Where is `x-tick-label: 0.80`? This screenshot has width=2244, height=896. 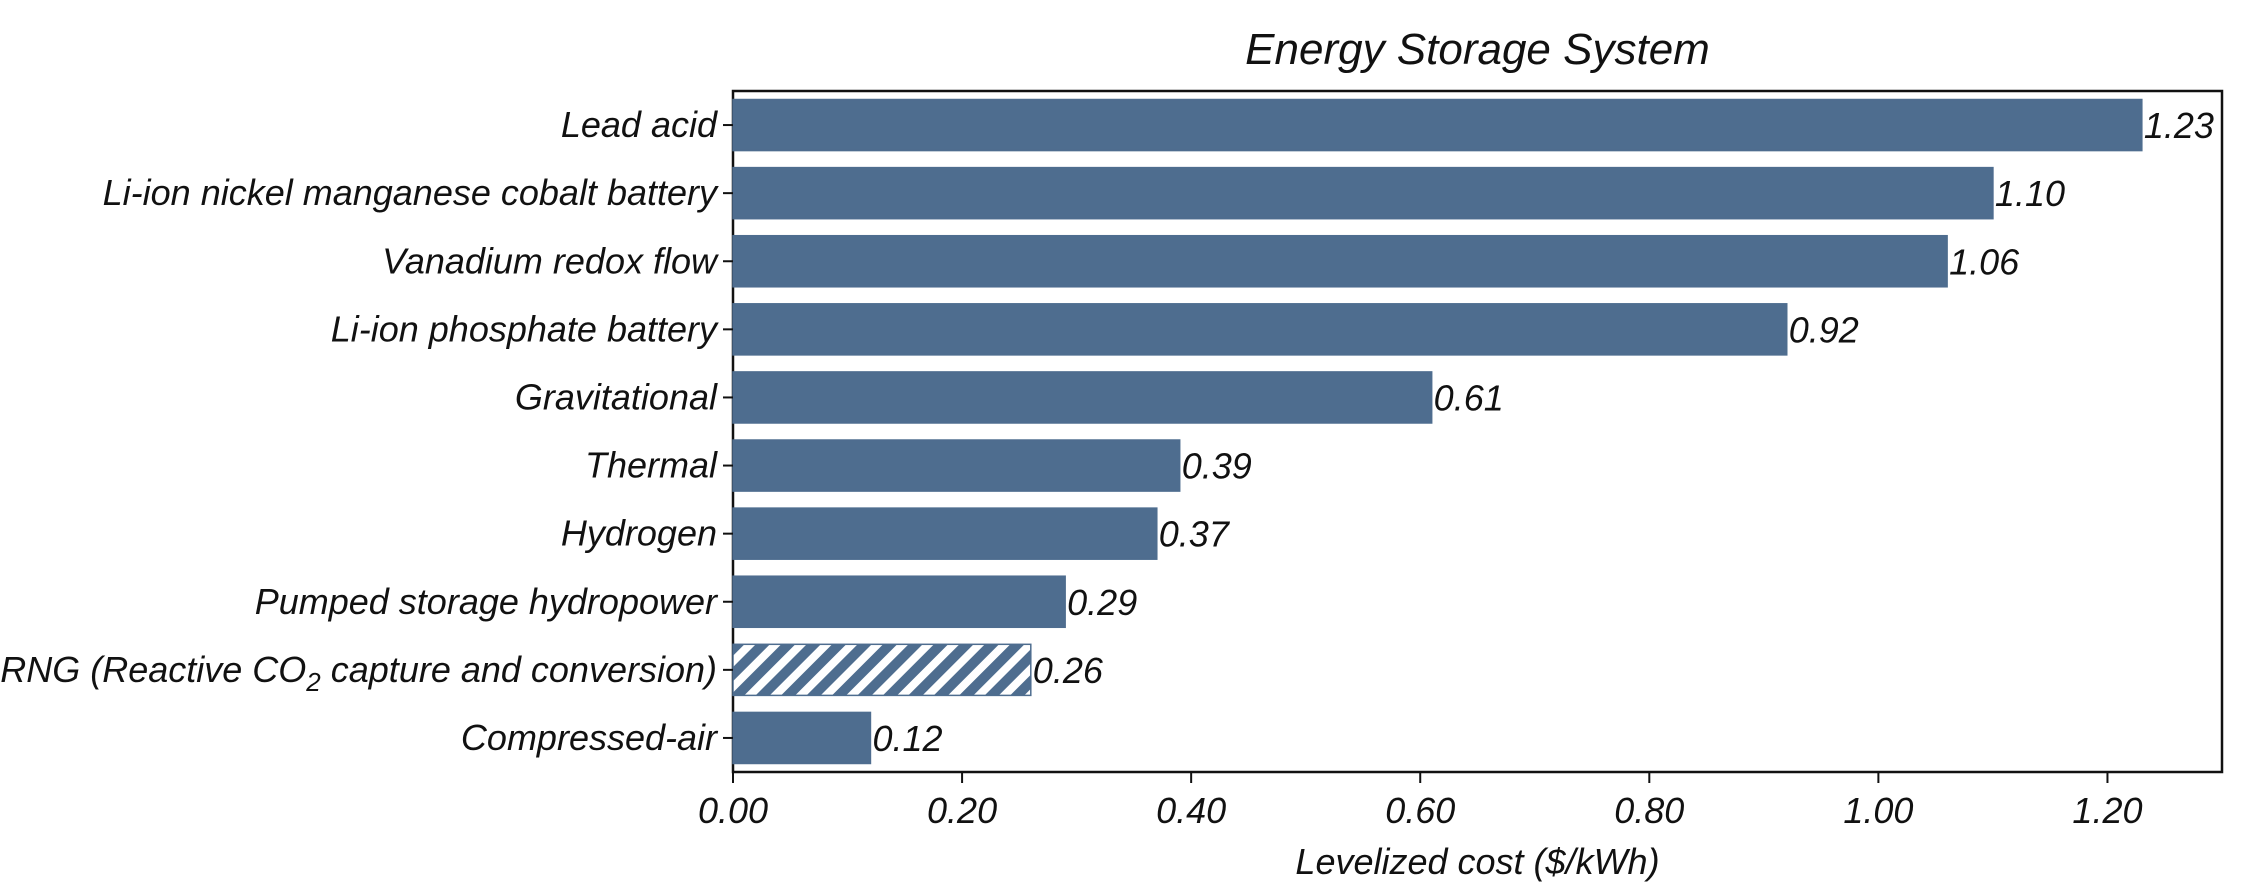 x-tick-label: 0.80 is located at coordinates (1649, 810).